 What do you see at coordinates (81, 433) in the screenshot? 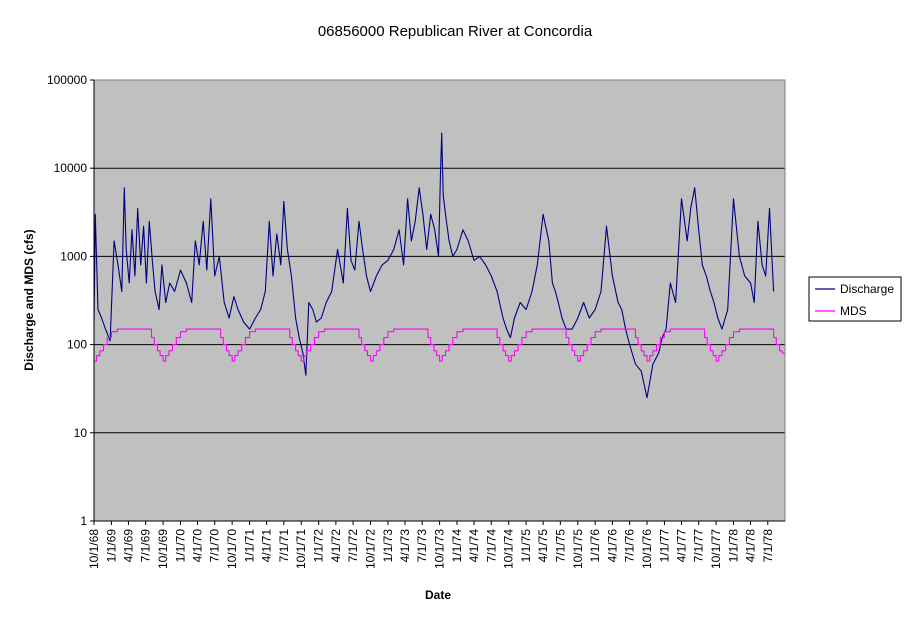
I see `y-tick-label: 10` at bounding box center [81, 433].